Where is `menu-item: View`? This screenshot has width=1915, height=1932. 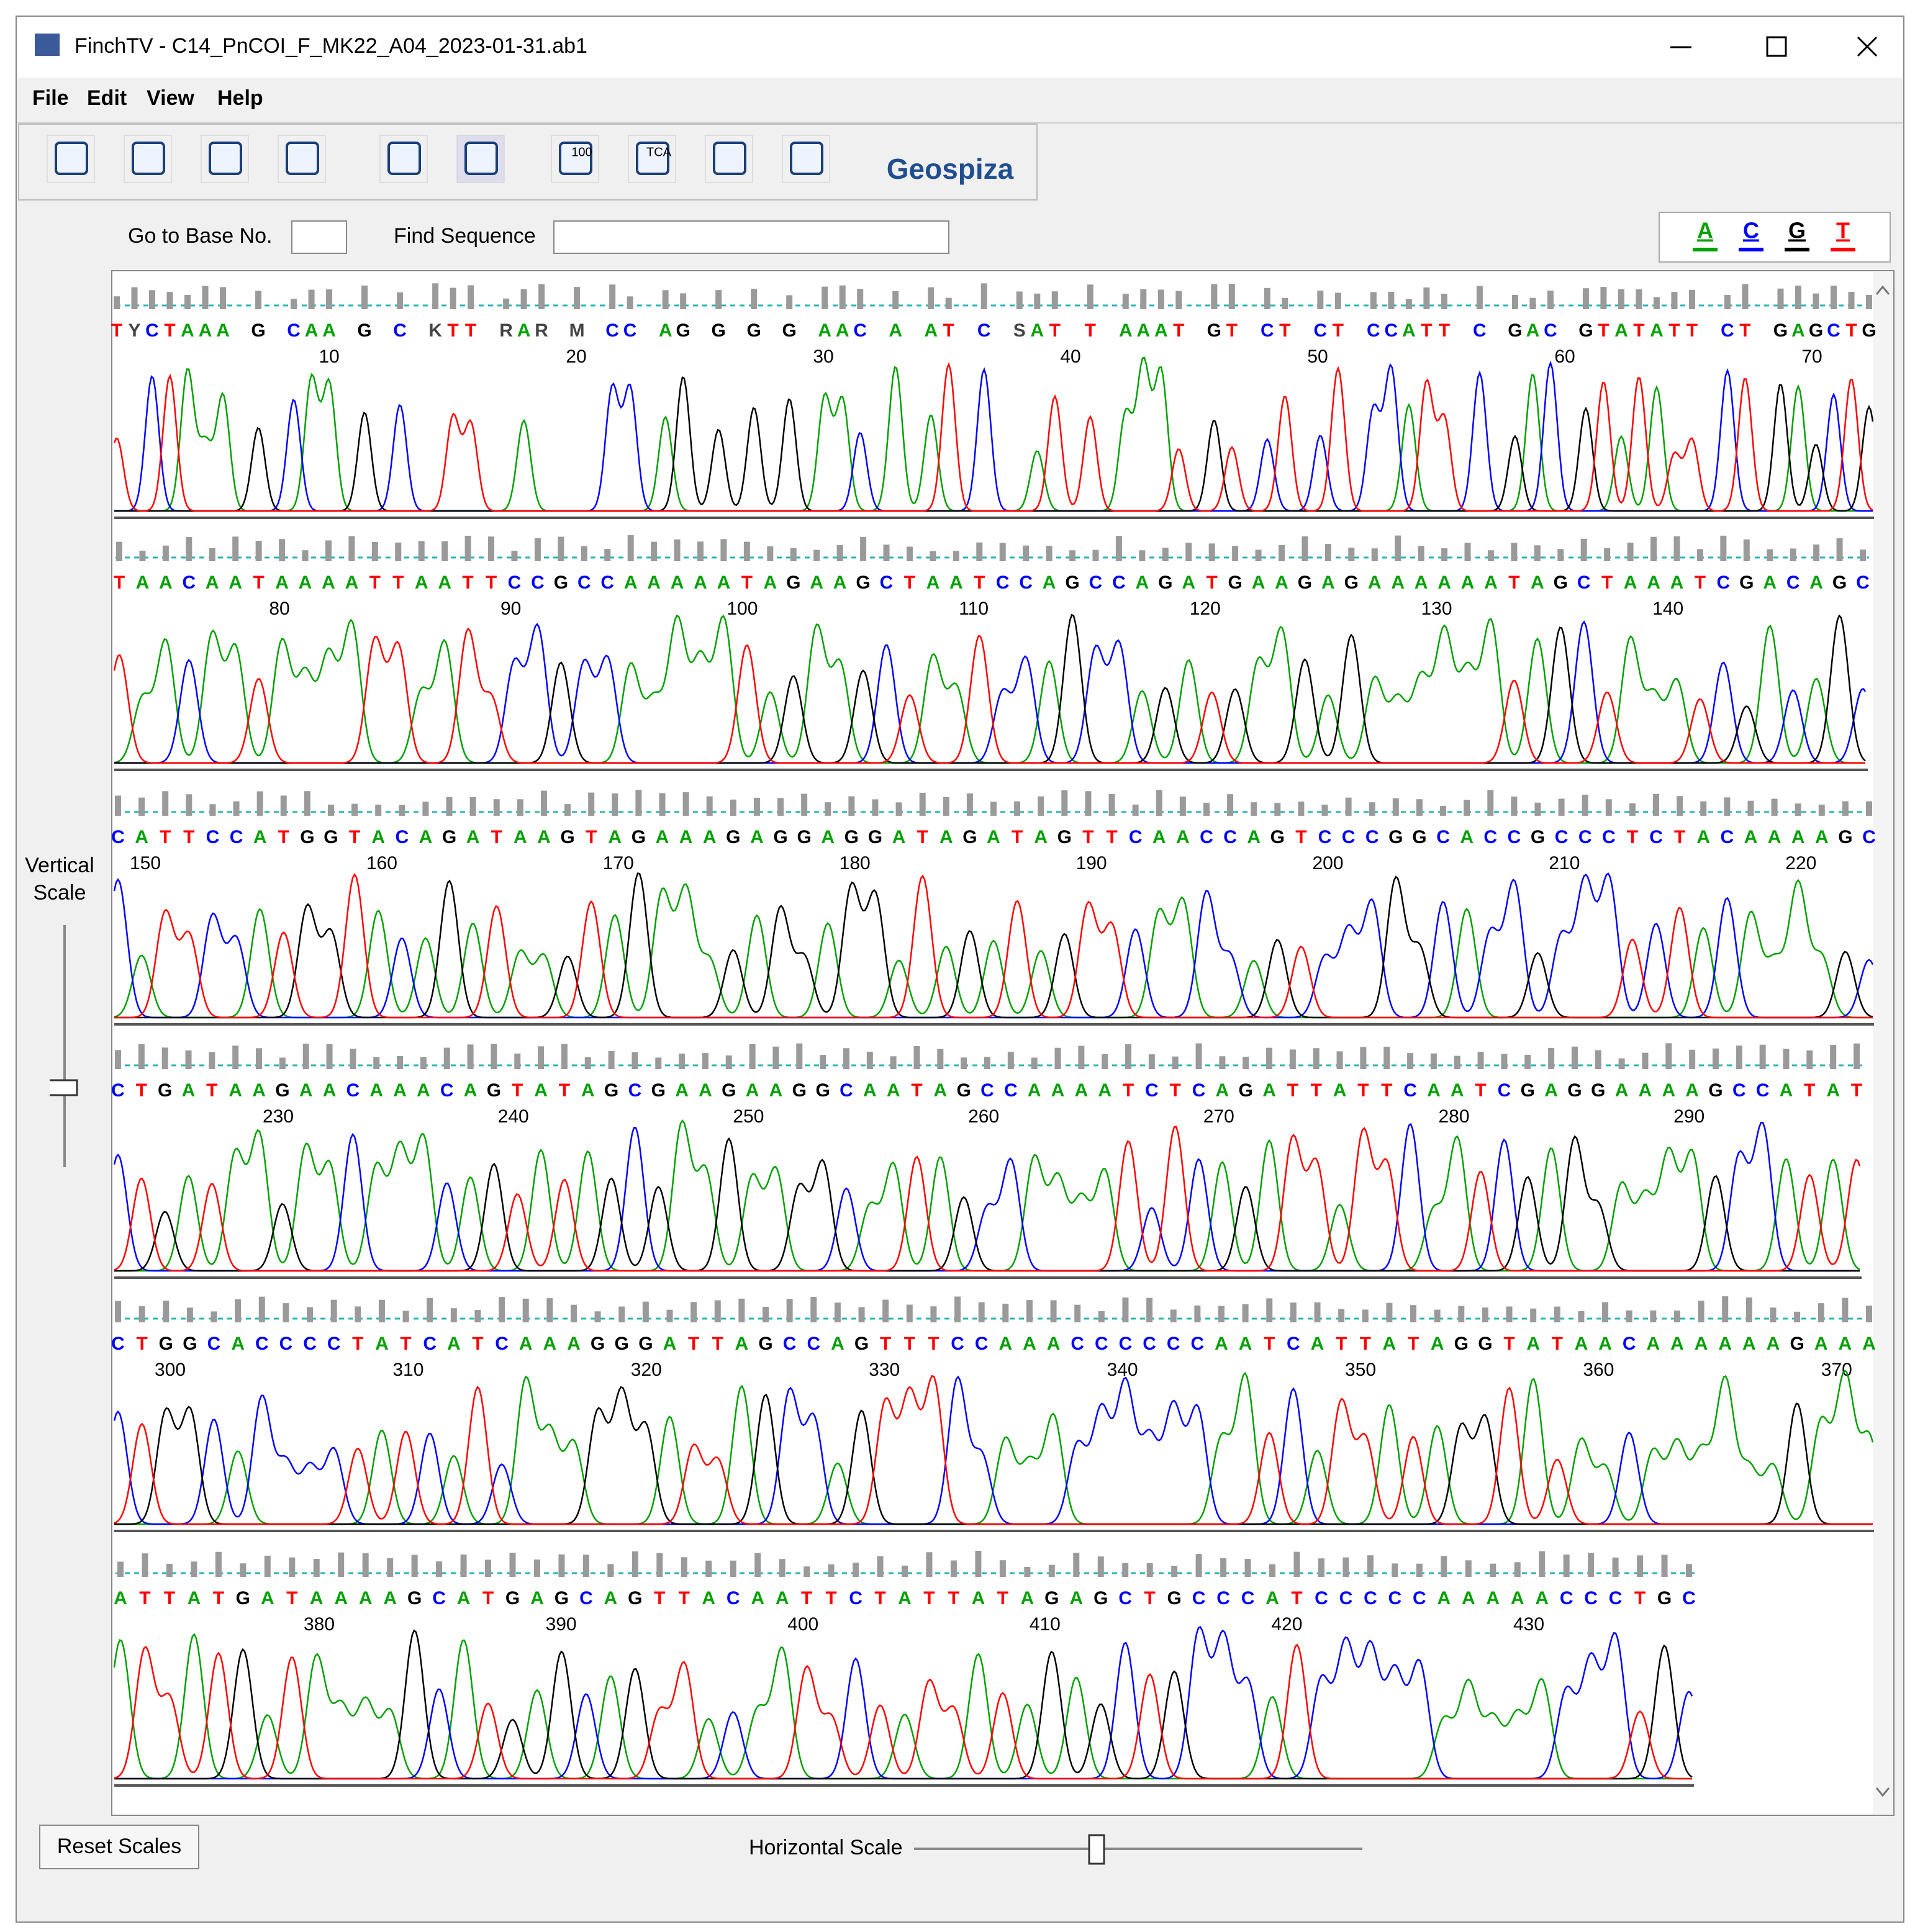 menu-item: View is located at coordinates (170, 98).